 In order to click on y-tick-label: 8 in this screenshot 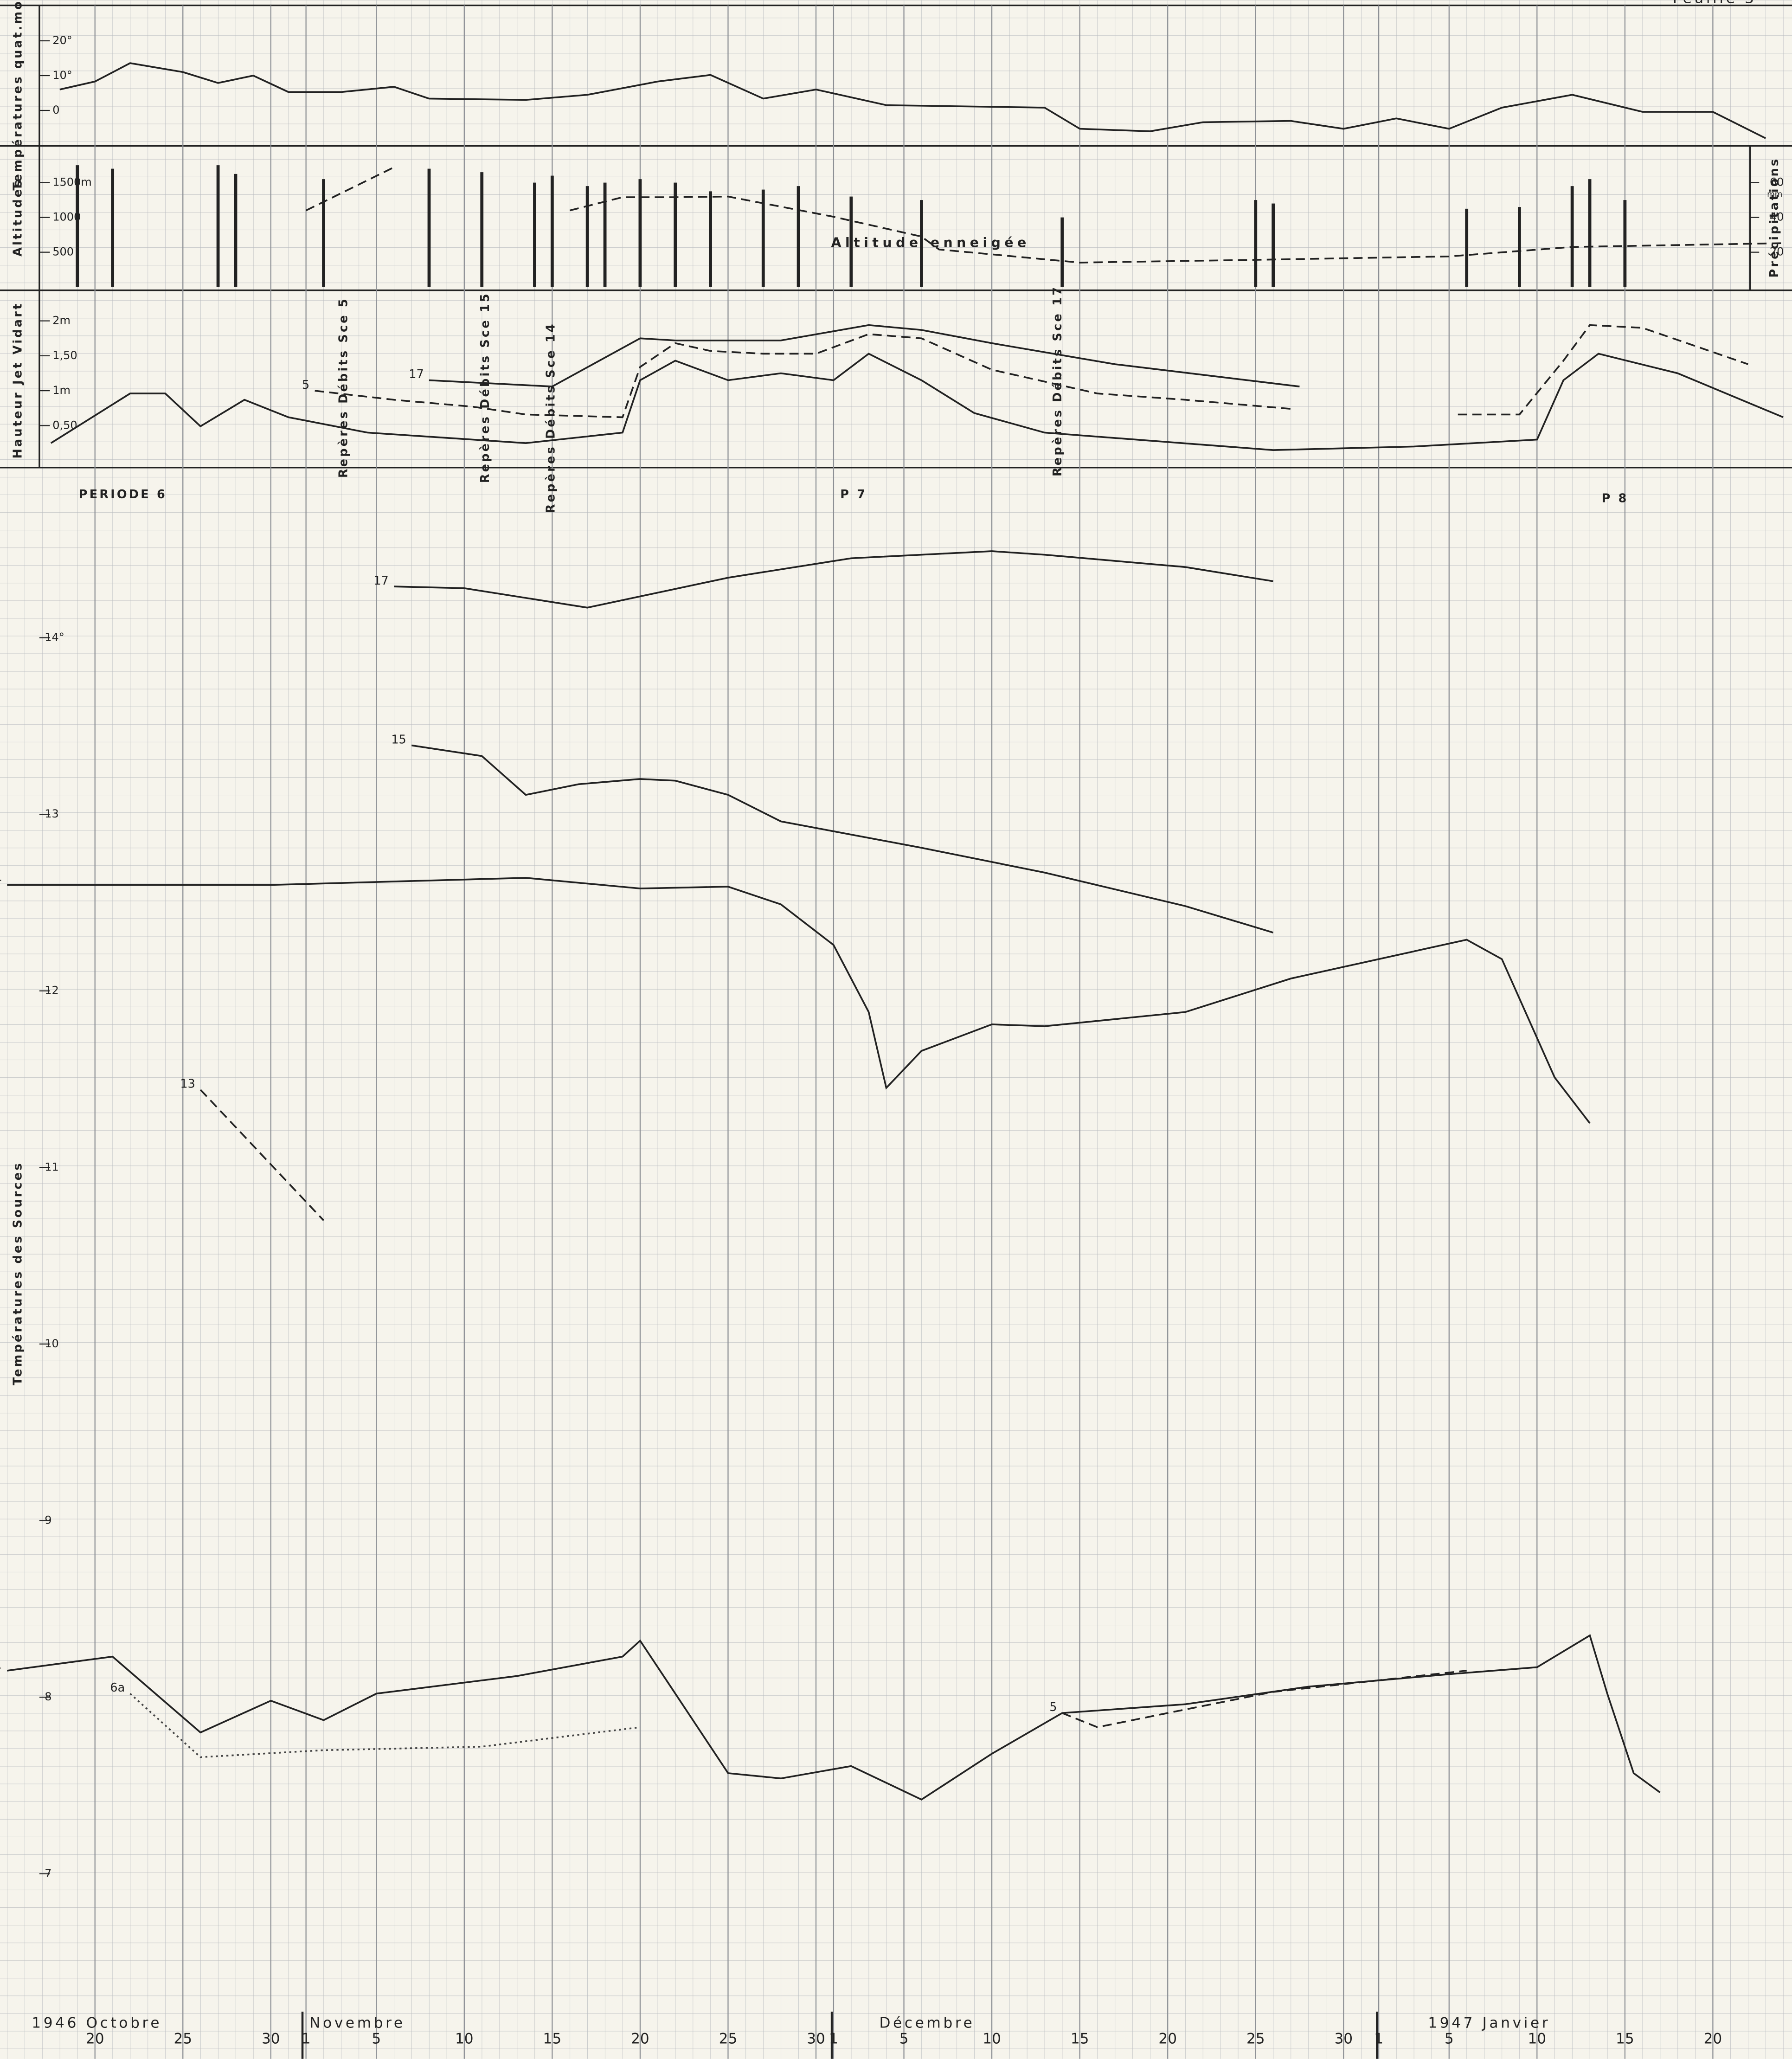, I will do `click(48, 1696)`.